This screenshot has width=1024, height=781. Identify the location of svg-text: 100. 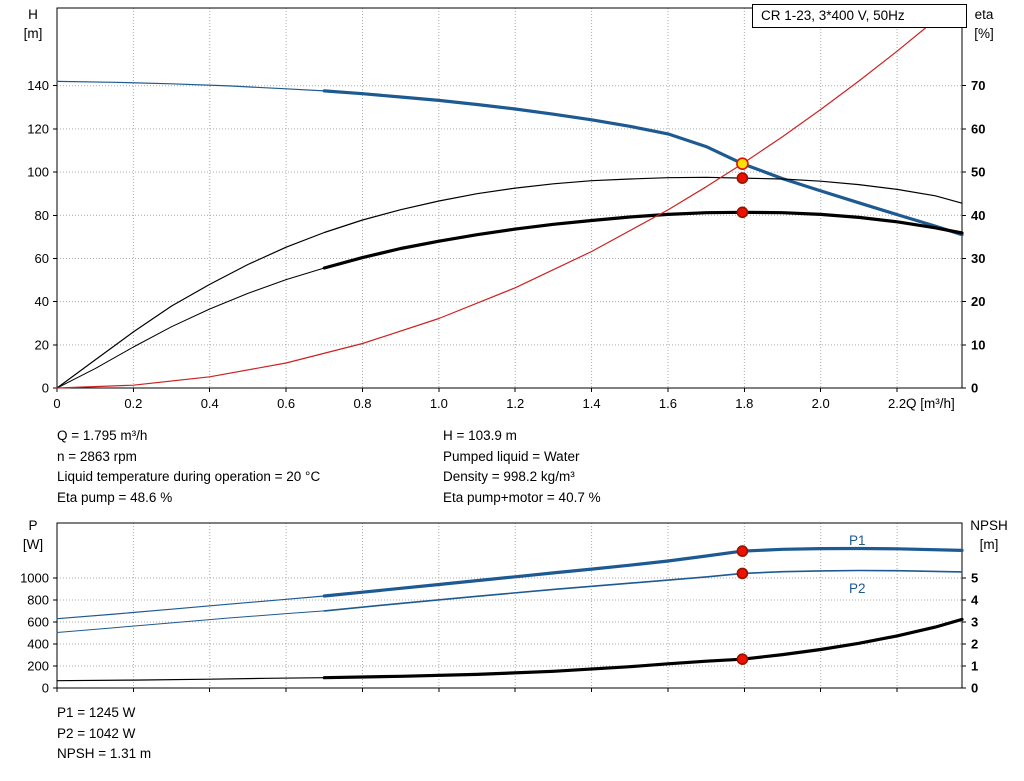
(38, 172).